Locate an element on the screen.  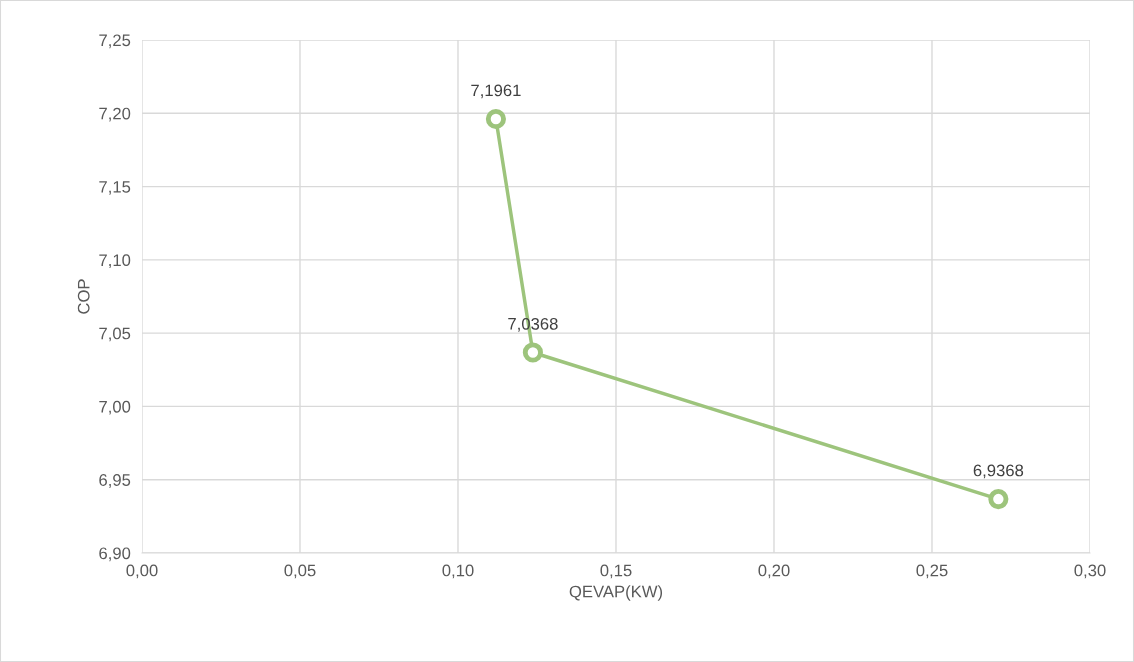
x-tick-label: 0,00 is located at coordinates (142, 571).